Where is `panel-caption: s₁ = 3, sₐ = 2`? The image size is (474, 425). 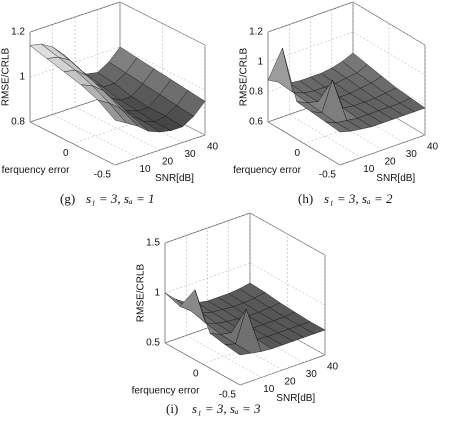 panel-caption: s₁ = 3, sₐ = 2 is located at coordinates (358, 198).